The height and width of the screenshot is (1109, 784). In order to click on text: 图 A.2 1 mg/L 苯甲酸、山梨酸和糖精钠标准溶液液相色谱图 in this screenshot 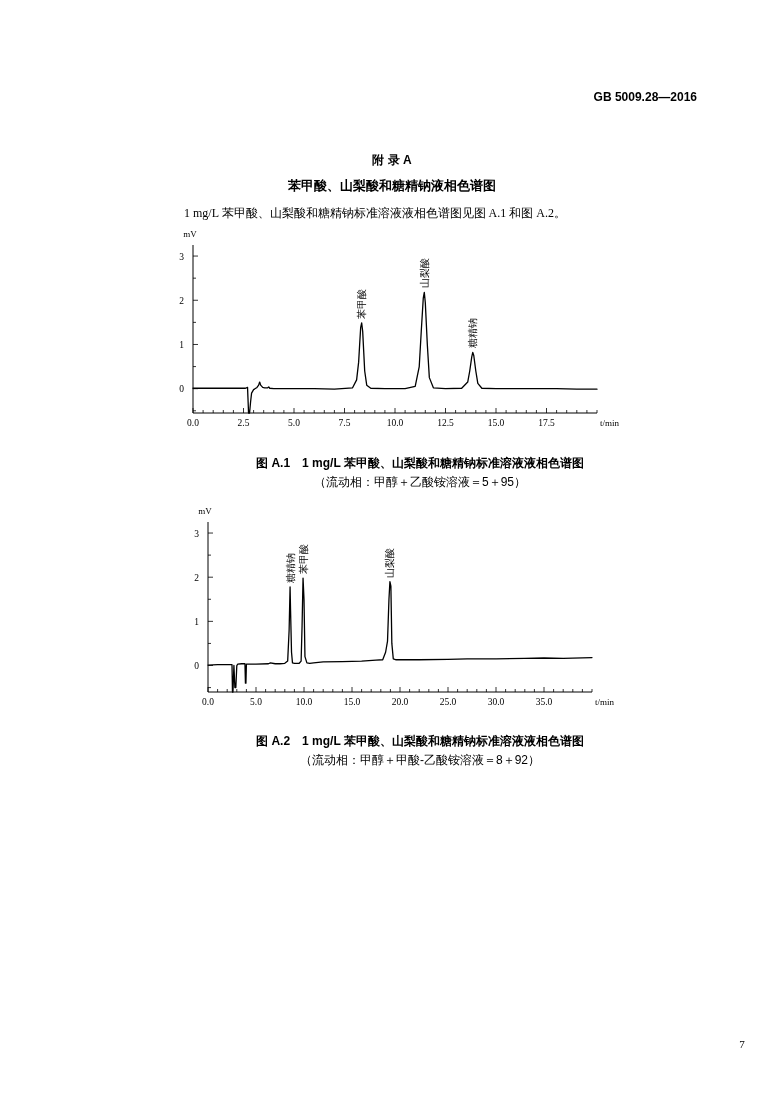, I will do `click(420, 741)`.